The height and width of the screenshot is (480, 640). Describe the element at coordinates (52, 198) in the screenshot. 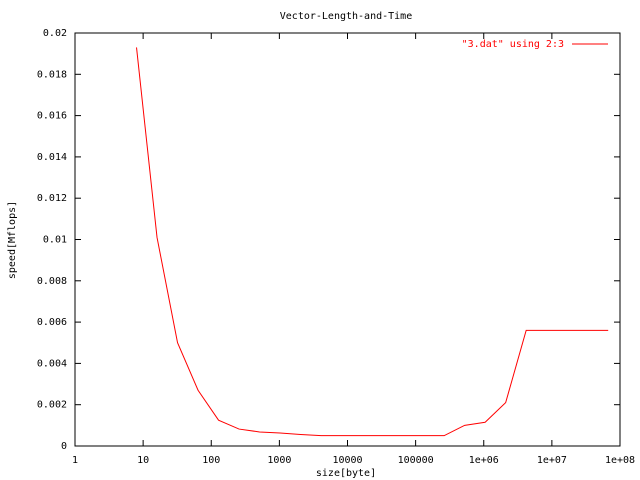

I see `y-tick-label: 0.012` at that location.